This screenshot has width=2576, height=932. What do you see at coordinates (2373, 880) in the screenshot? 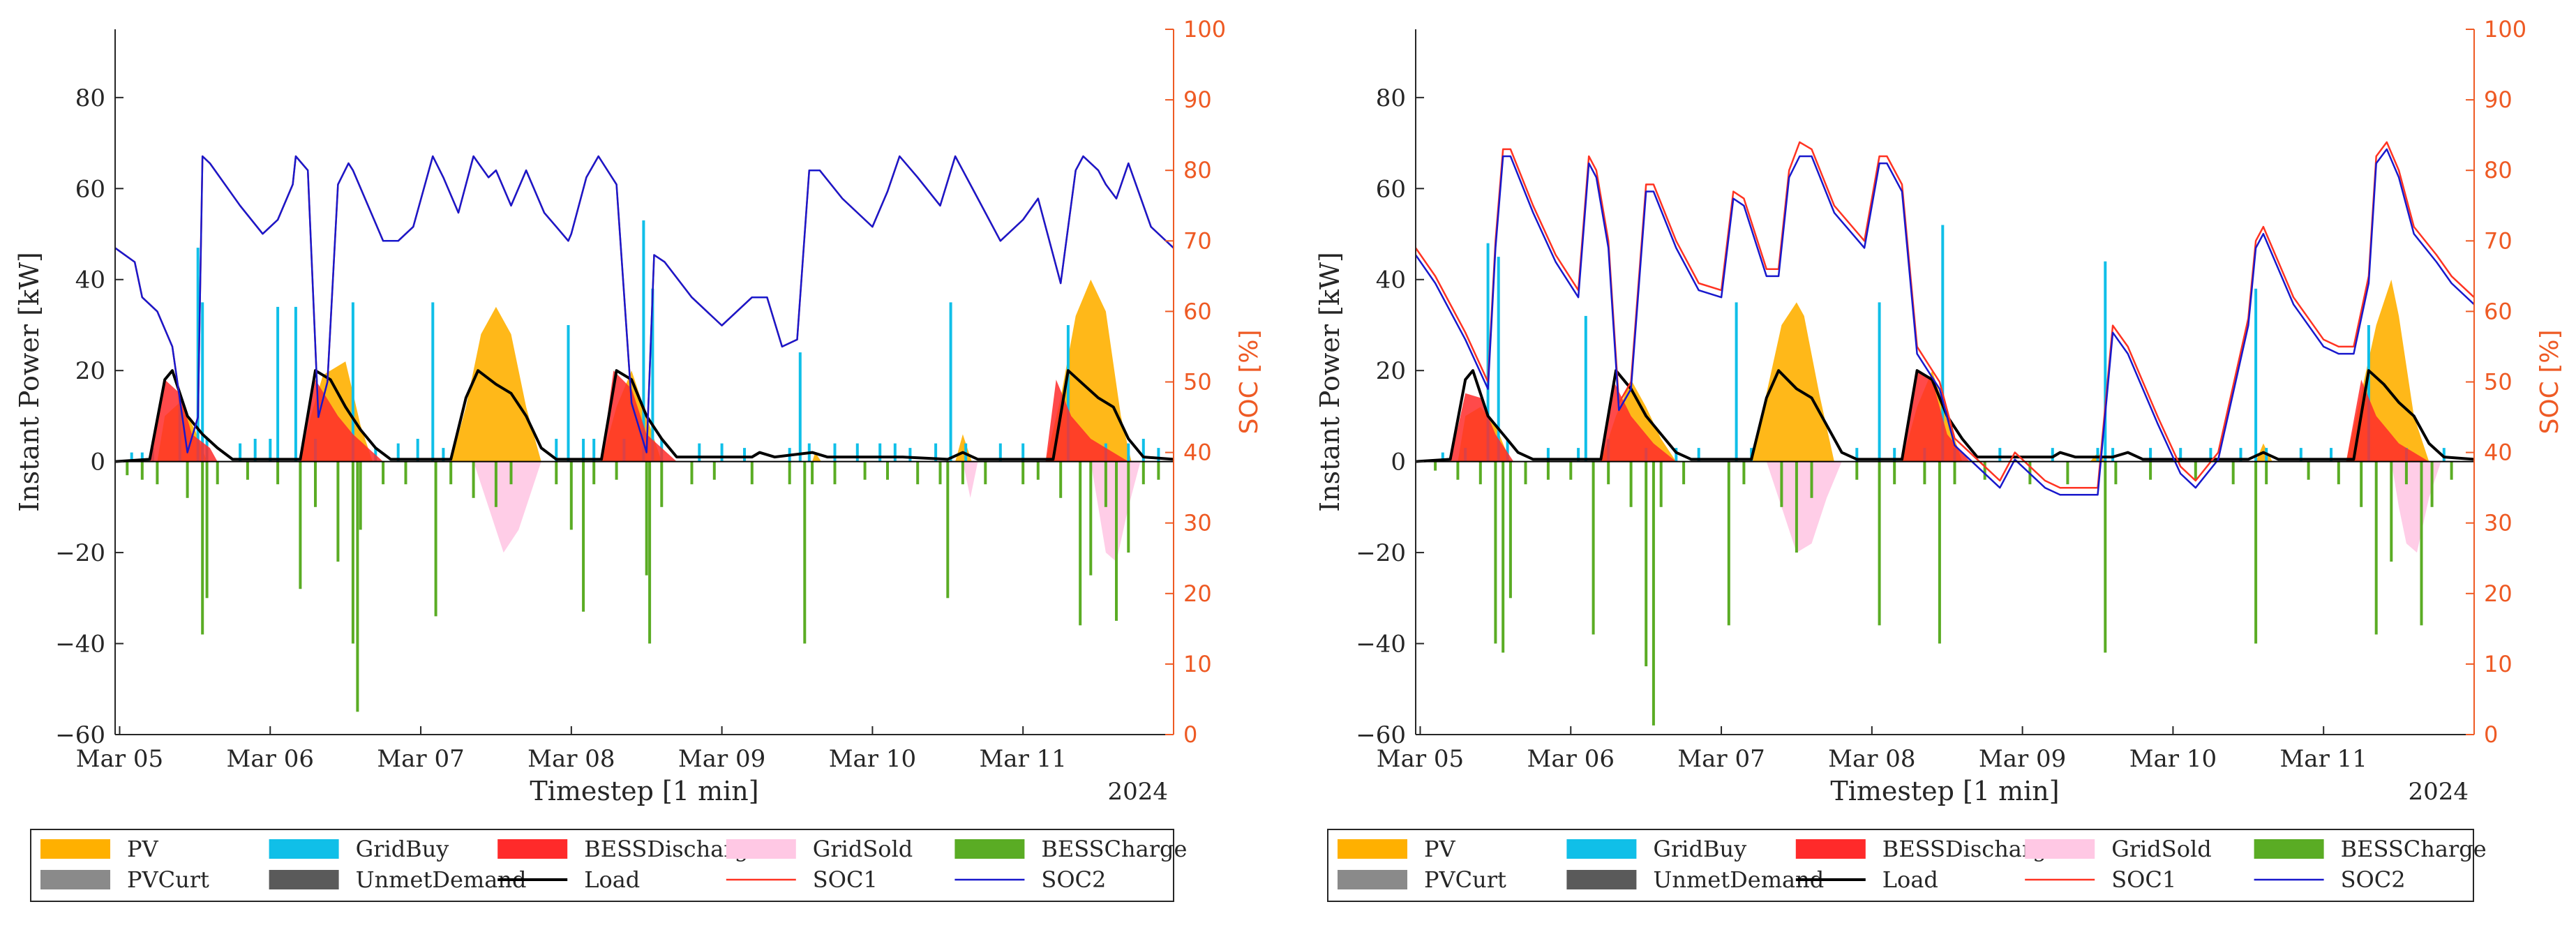
I see `panel2-legend-label-soc2: SOC2` at bounding box center [2373, 880].